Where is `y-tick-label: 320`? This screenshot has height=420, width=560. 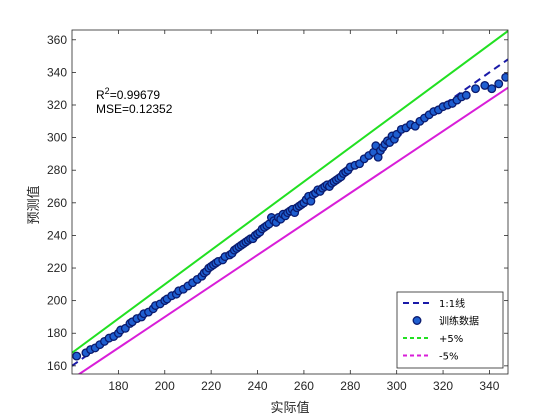
y-tick-label: 320 is located at coordinates (57, 105).